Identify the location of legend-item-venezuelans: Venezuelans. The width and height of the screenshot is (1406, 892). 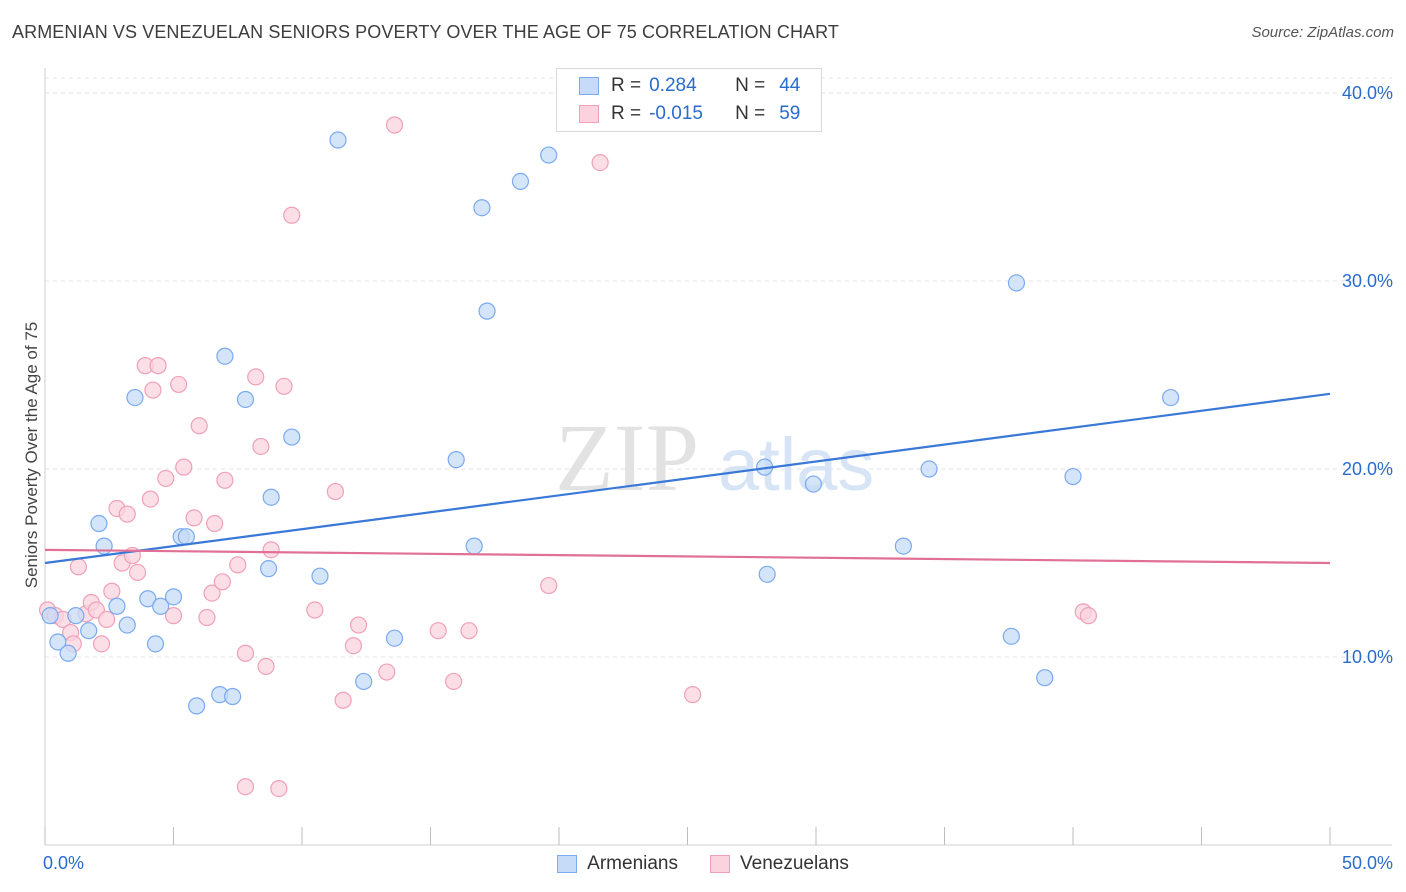
(779, 864).